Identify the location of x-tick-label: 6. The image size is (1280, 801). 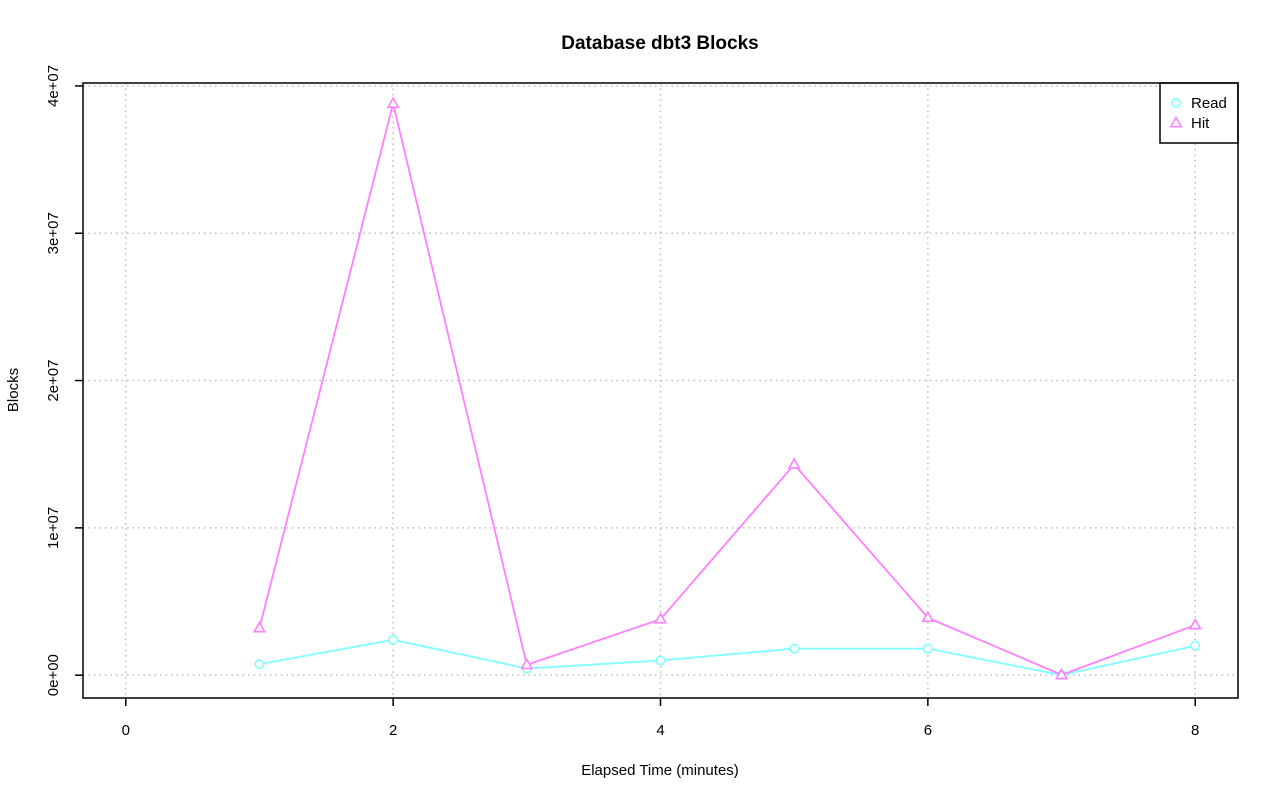
(928, 730).